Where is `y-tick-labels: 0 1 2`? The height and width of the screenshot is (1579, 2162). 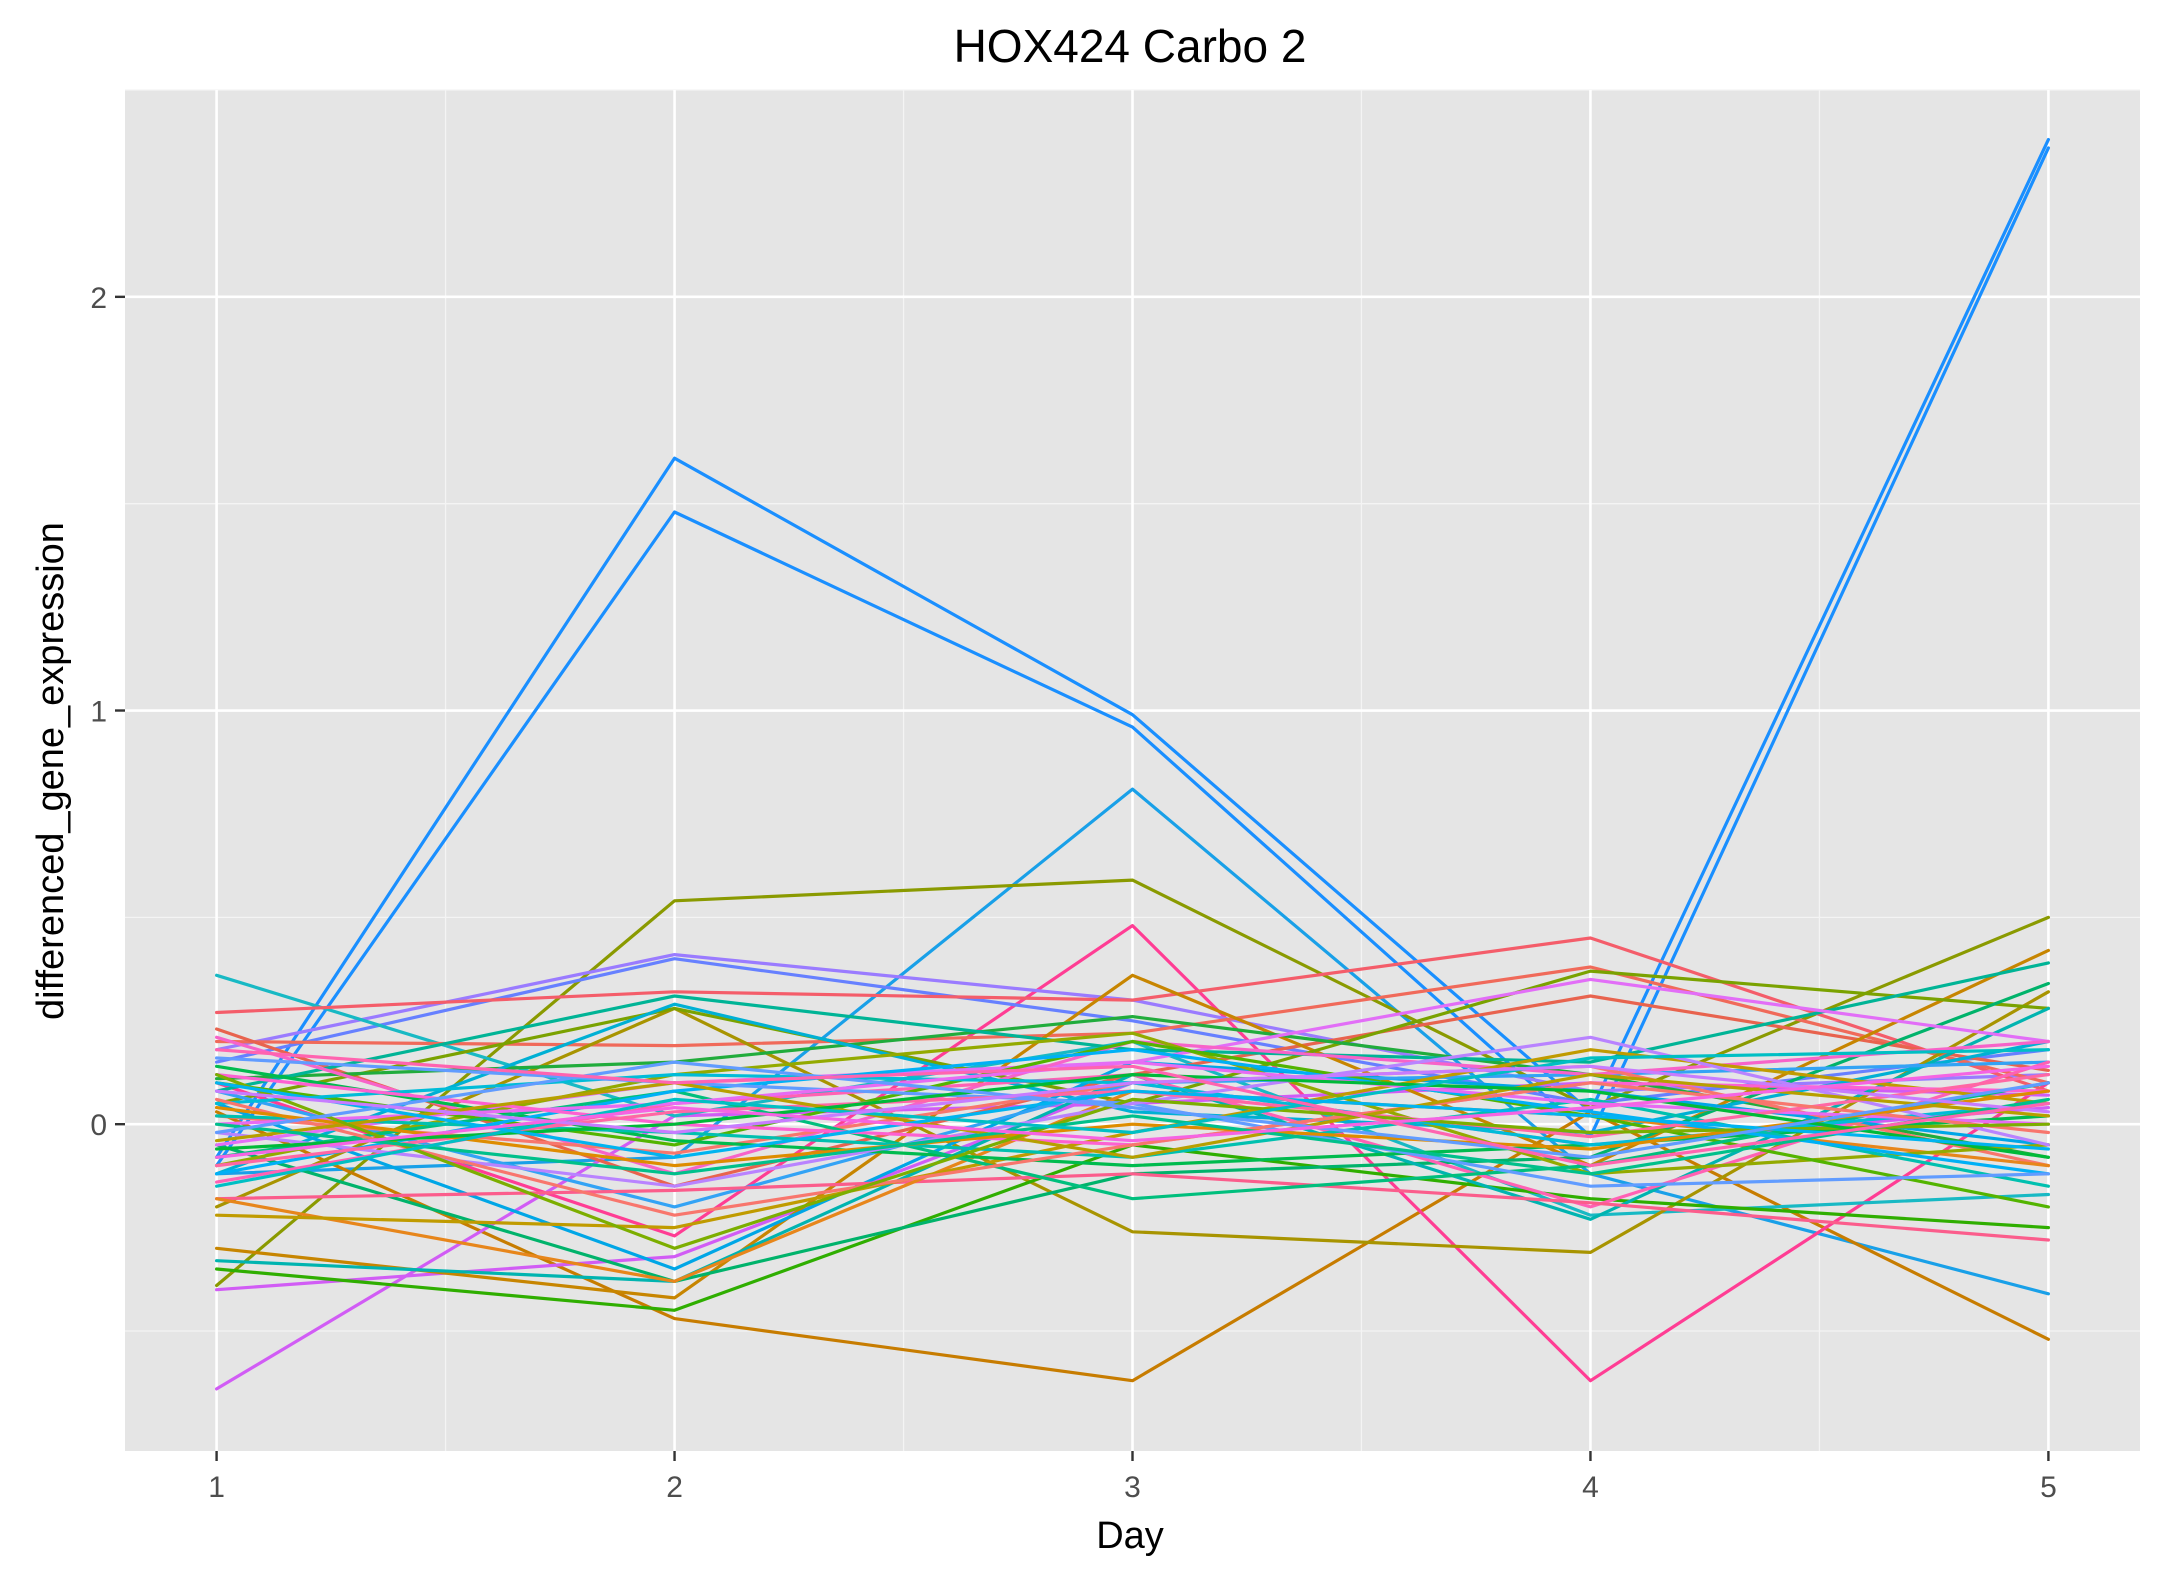 y-tick-labels: 0 1 2 is located at coordinates (98, 712).